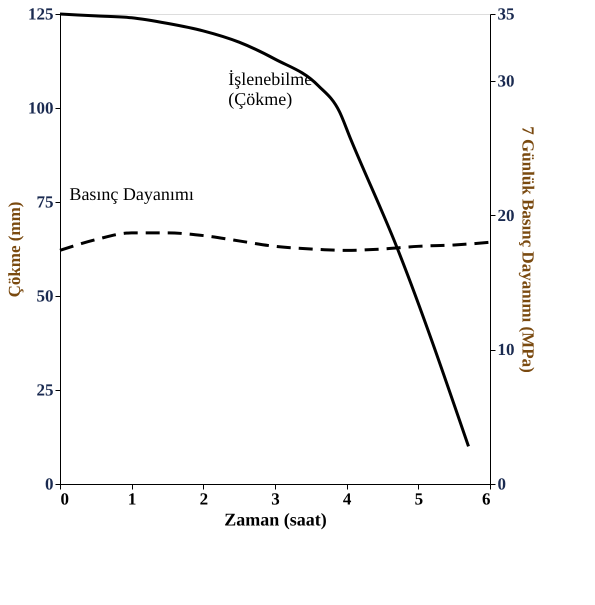 The width and height of the screenshot is (595, 605). Describe the element at coordinates (14, 250) in the screenshot. I see `y-axis-title: Çökme (mm)` at that location.